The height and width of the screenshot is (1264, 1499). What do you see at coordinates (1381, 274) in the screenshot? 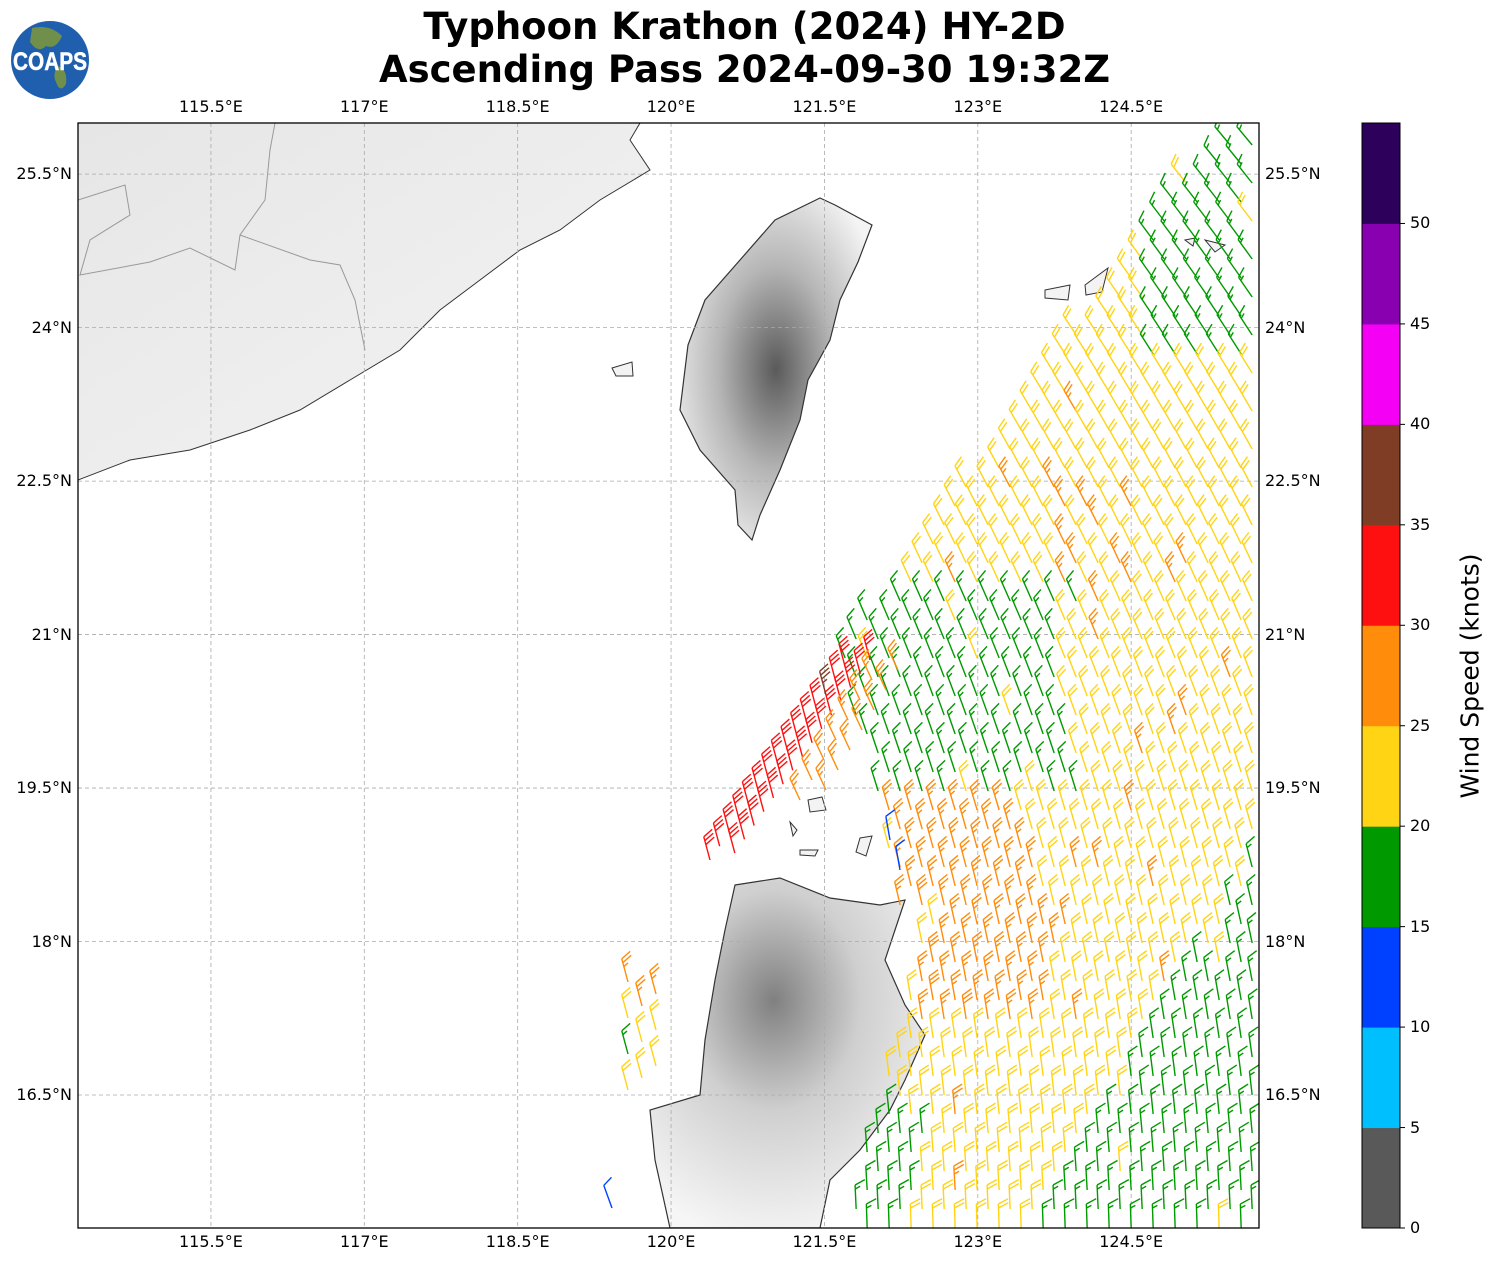
I see `colorbar-bin` at bounding box center [1381, 274].